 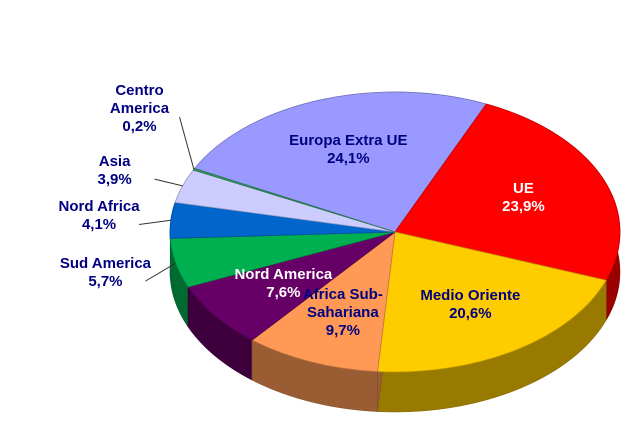 I want to click on slice-label: Nord Africa 4,1%, so click(x=99, y=216).